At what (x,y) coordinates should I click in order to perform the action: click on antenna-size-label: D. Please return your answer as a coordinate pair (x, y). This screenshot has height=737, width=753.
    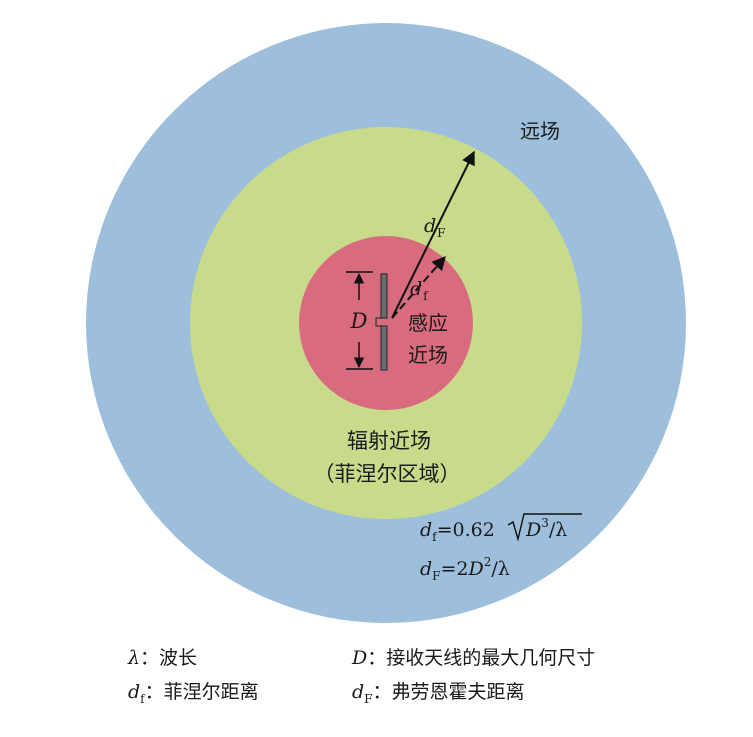
    Looking at the image, I should click on (359, 321).